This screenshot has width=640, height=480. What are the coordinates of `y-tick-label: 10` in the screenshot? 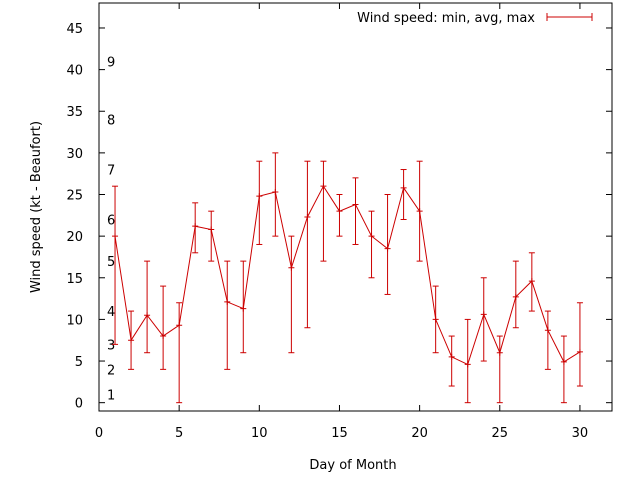 It's located at (74, 320).